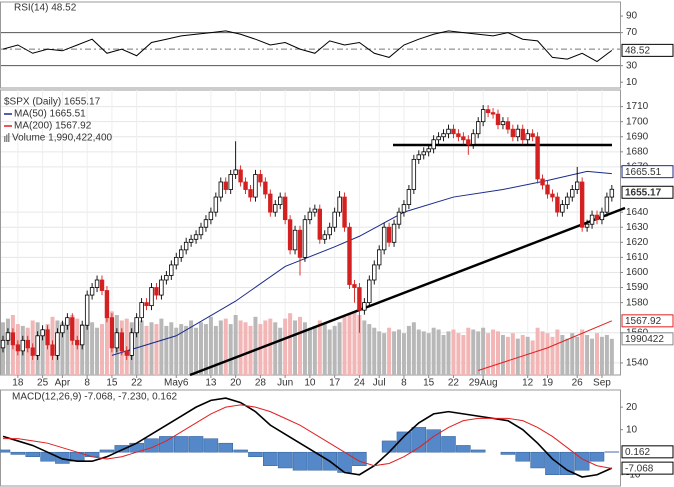 Image resolution: width=674 pixels, height=487 pixels. What do you see at coordinates (87, 383) in the screenshot?
I see `x-tick-label: 8` at bounding box center [87, 383].